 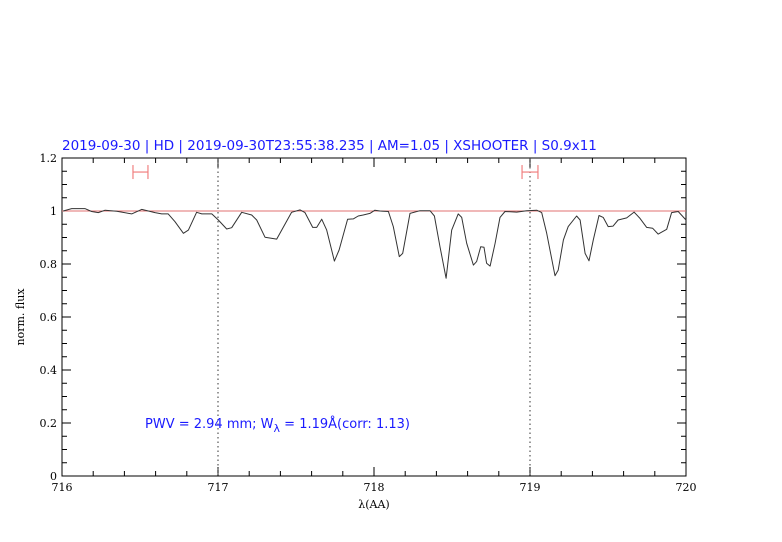 What do you see at coordinates (373, 504) in the screenshot?
I see `x-axis-label: λ(AA)` at bounding box center [373, 504].